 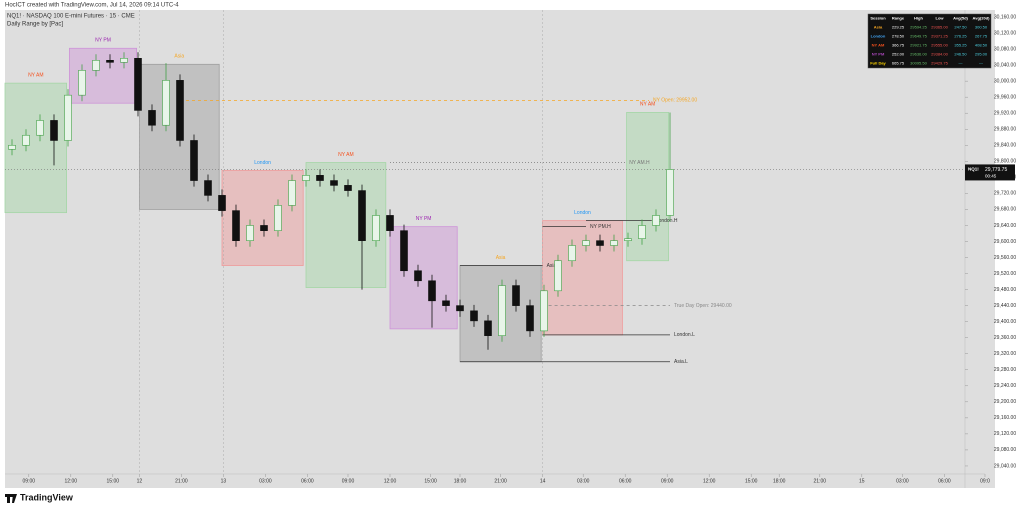 I want to click on table-cell: 300.50, so click(x=981, y=27).